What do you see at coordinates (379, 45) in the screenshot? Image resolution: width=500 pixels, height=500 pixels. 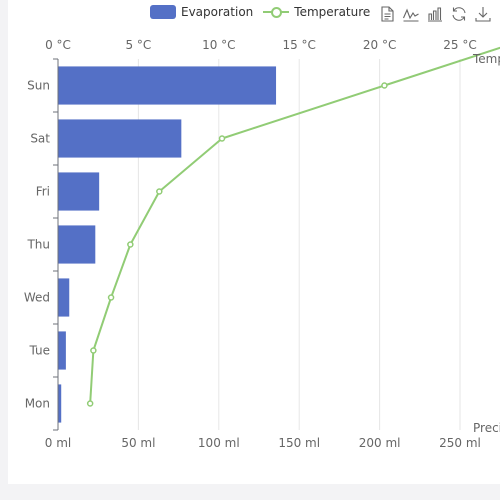 I see `x-top-tick-label: 20 °C` at bounding box center [379, 45].